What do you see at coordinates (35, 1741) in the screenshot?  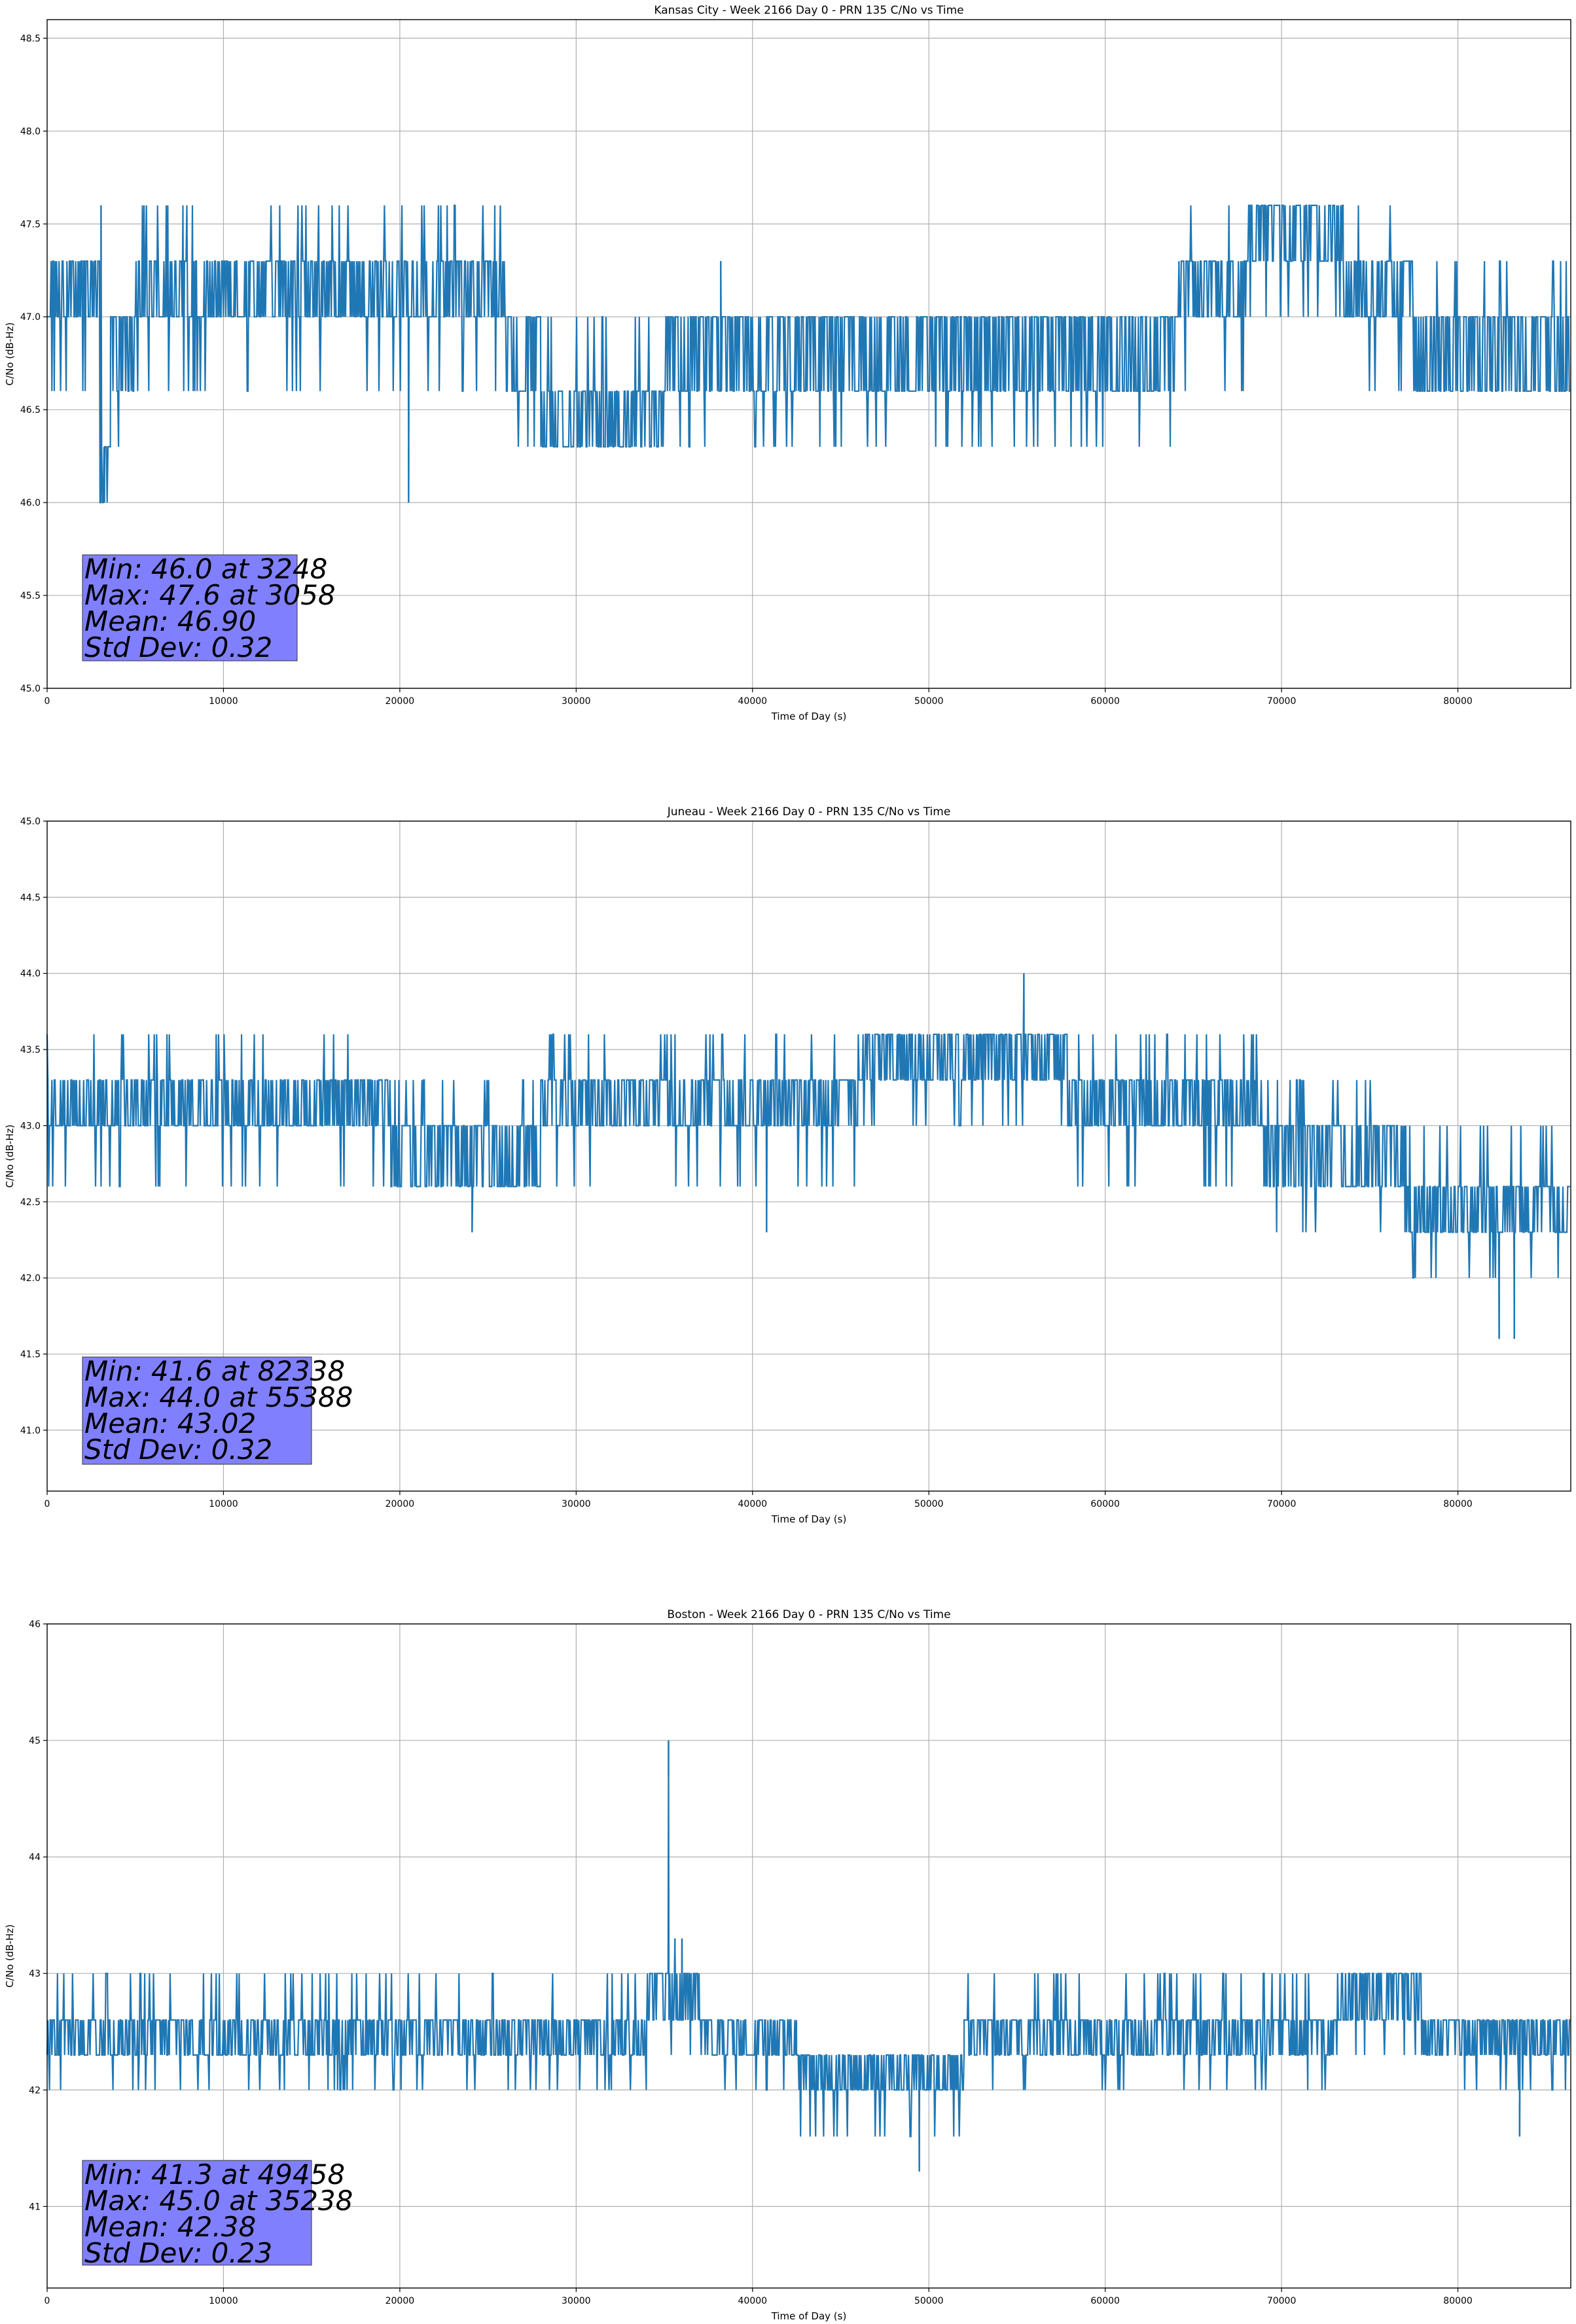 I see `y-tick-label: 45` at bounding box center [35, 1741].